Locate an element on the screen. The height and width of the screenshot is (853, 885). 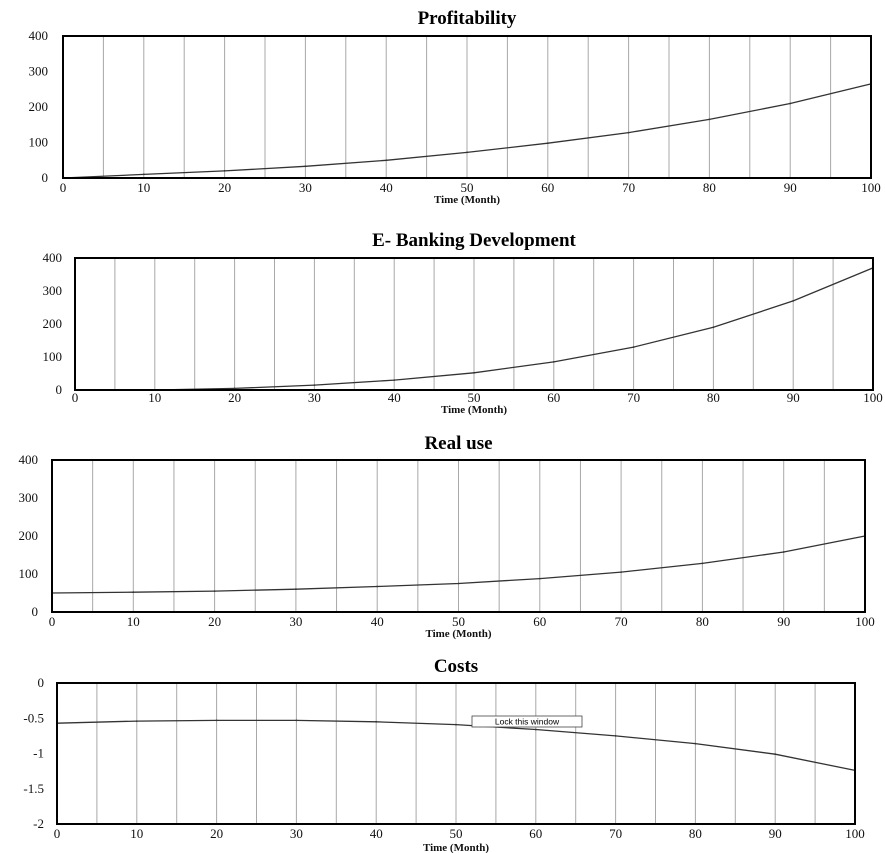
chart-title: Costs is located at coordinates (456, 666).